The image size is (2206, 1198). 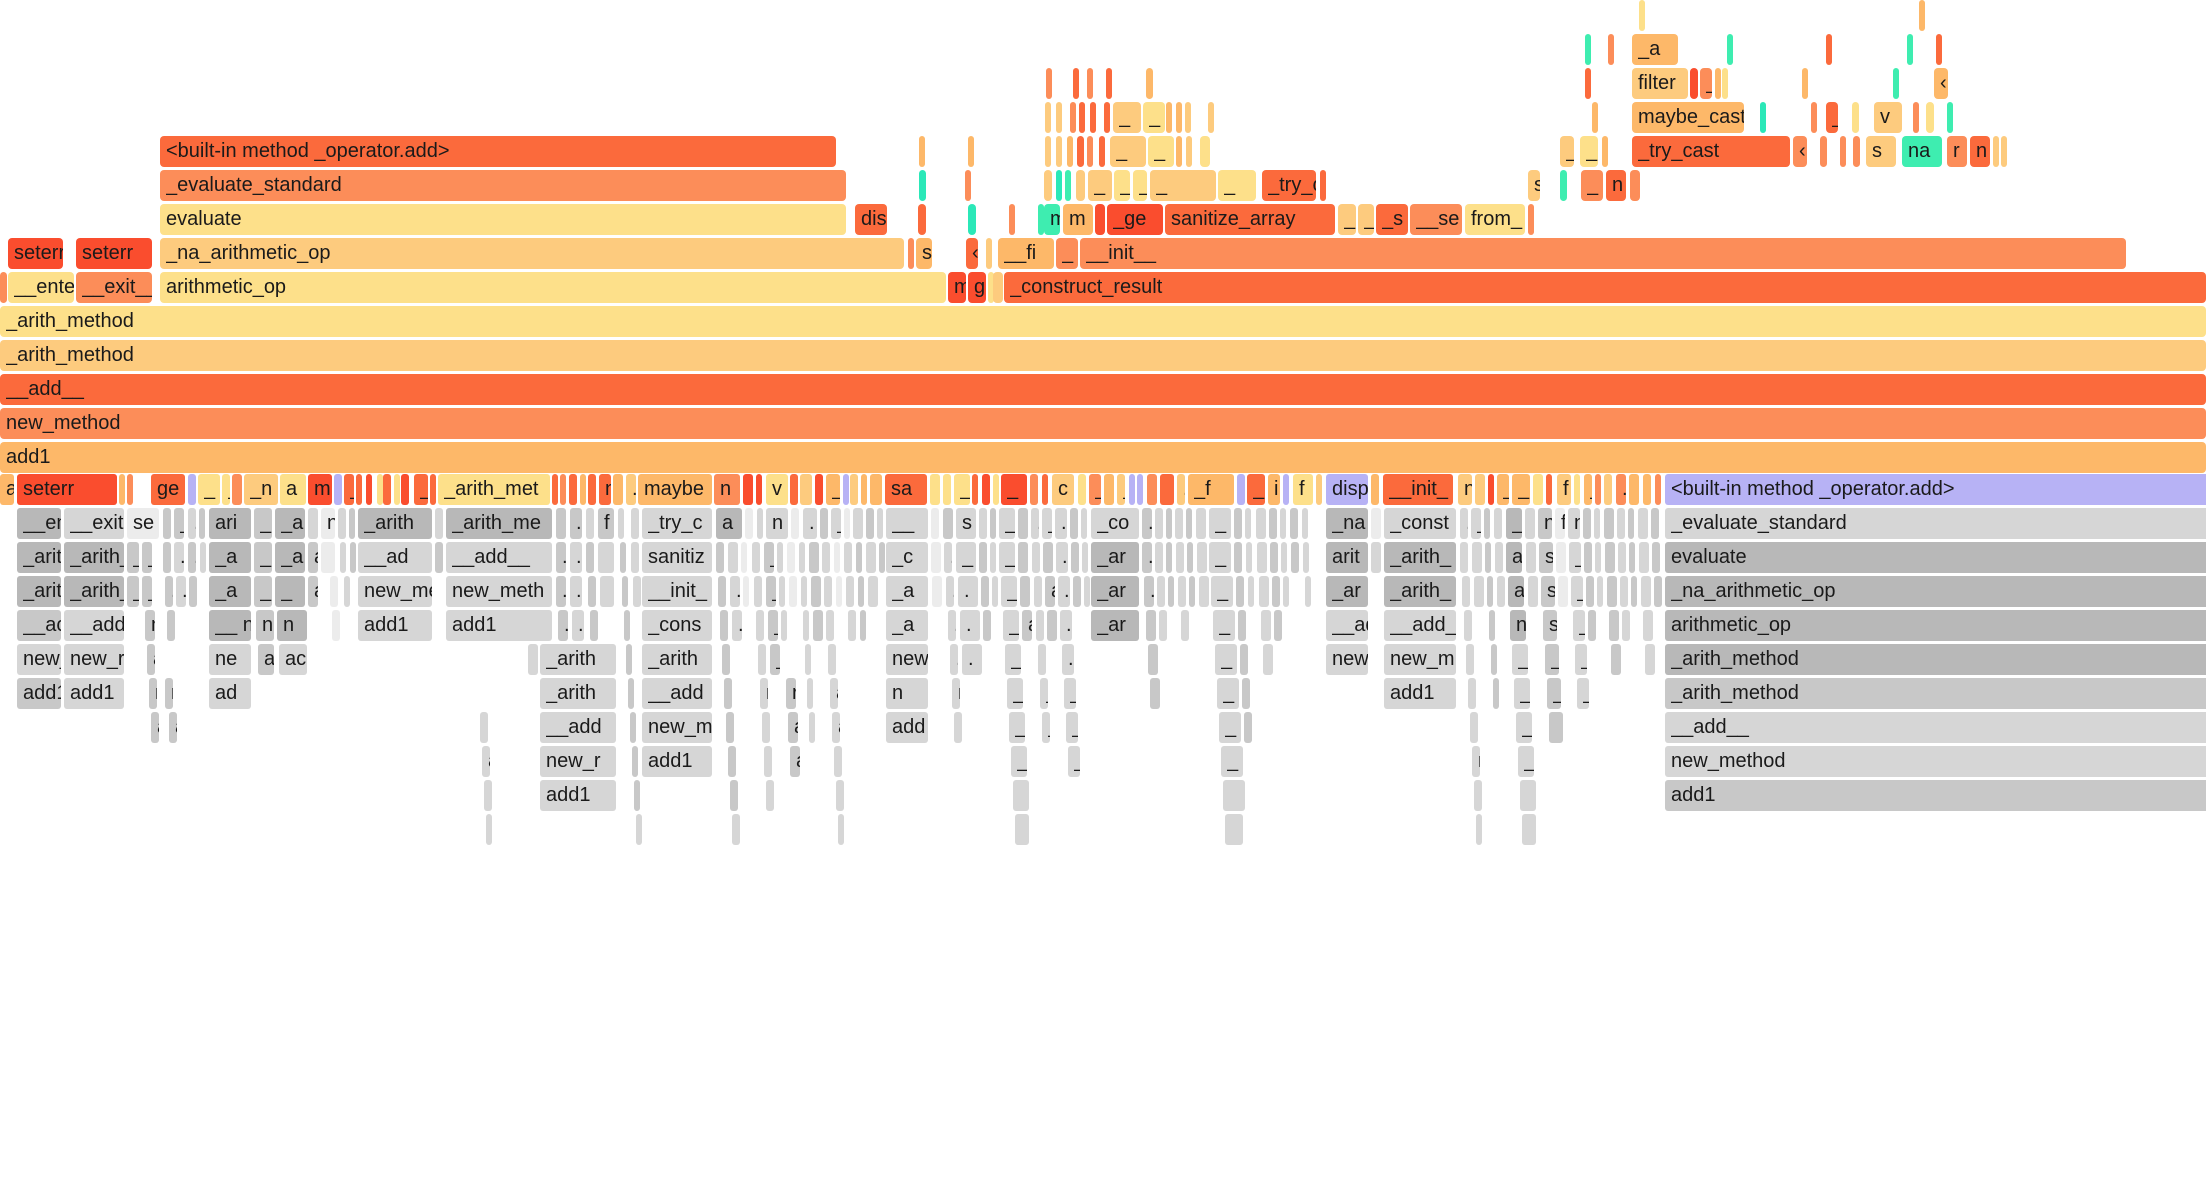 I want to click on flame-frame: r, so click(x=810, y=693).